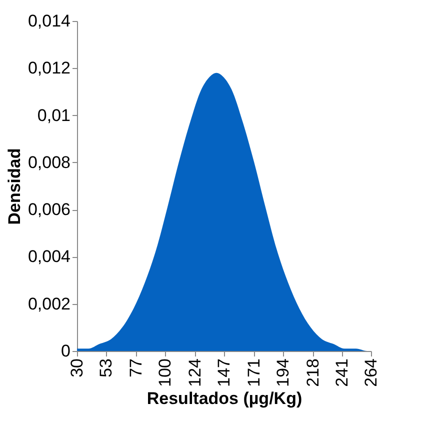  Describe the element at coordinates (342, 372) in the screenshot. I see `x-tick-label: 241` at that location.